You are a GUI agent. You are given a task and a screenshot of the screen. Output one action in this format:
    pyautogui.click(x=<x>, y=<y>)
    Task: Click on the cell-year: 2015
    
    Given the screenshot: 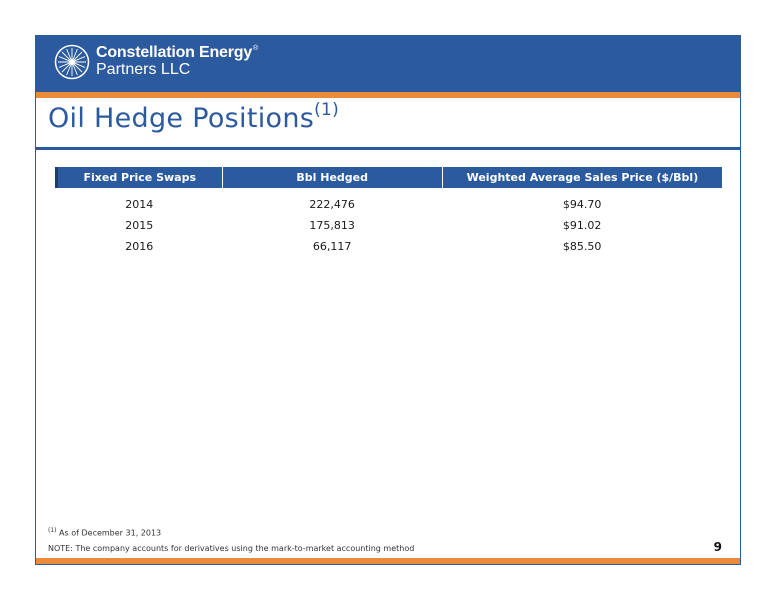 What is the action you would take?
    pyautogui.click(x=139, y=225)
    